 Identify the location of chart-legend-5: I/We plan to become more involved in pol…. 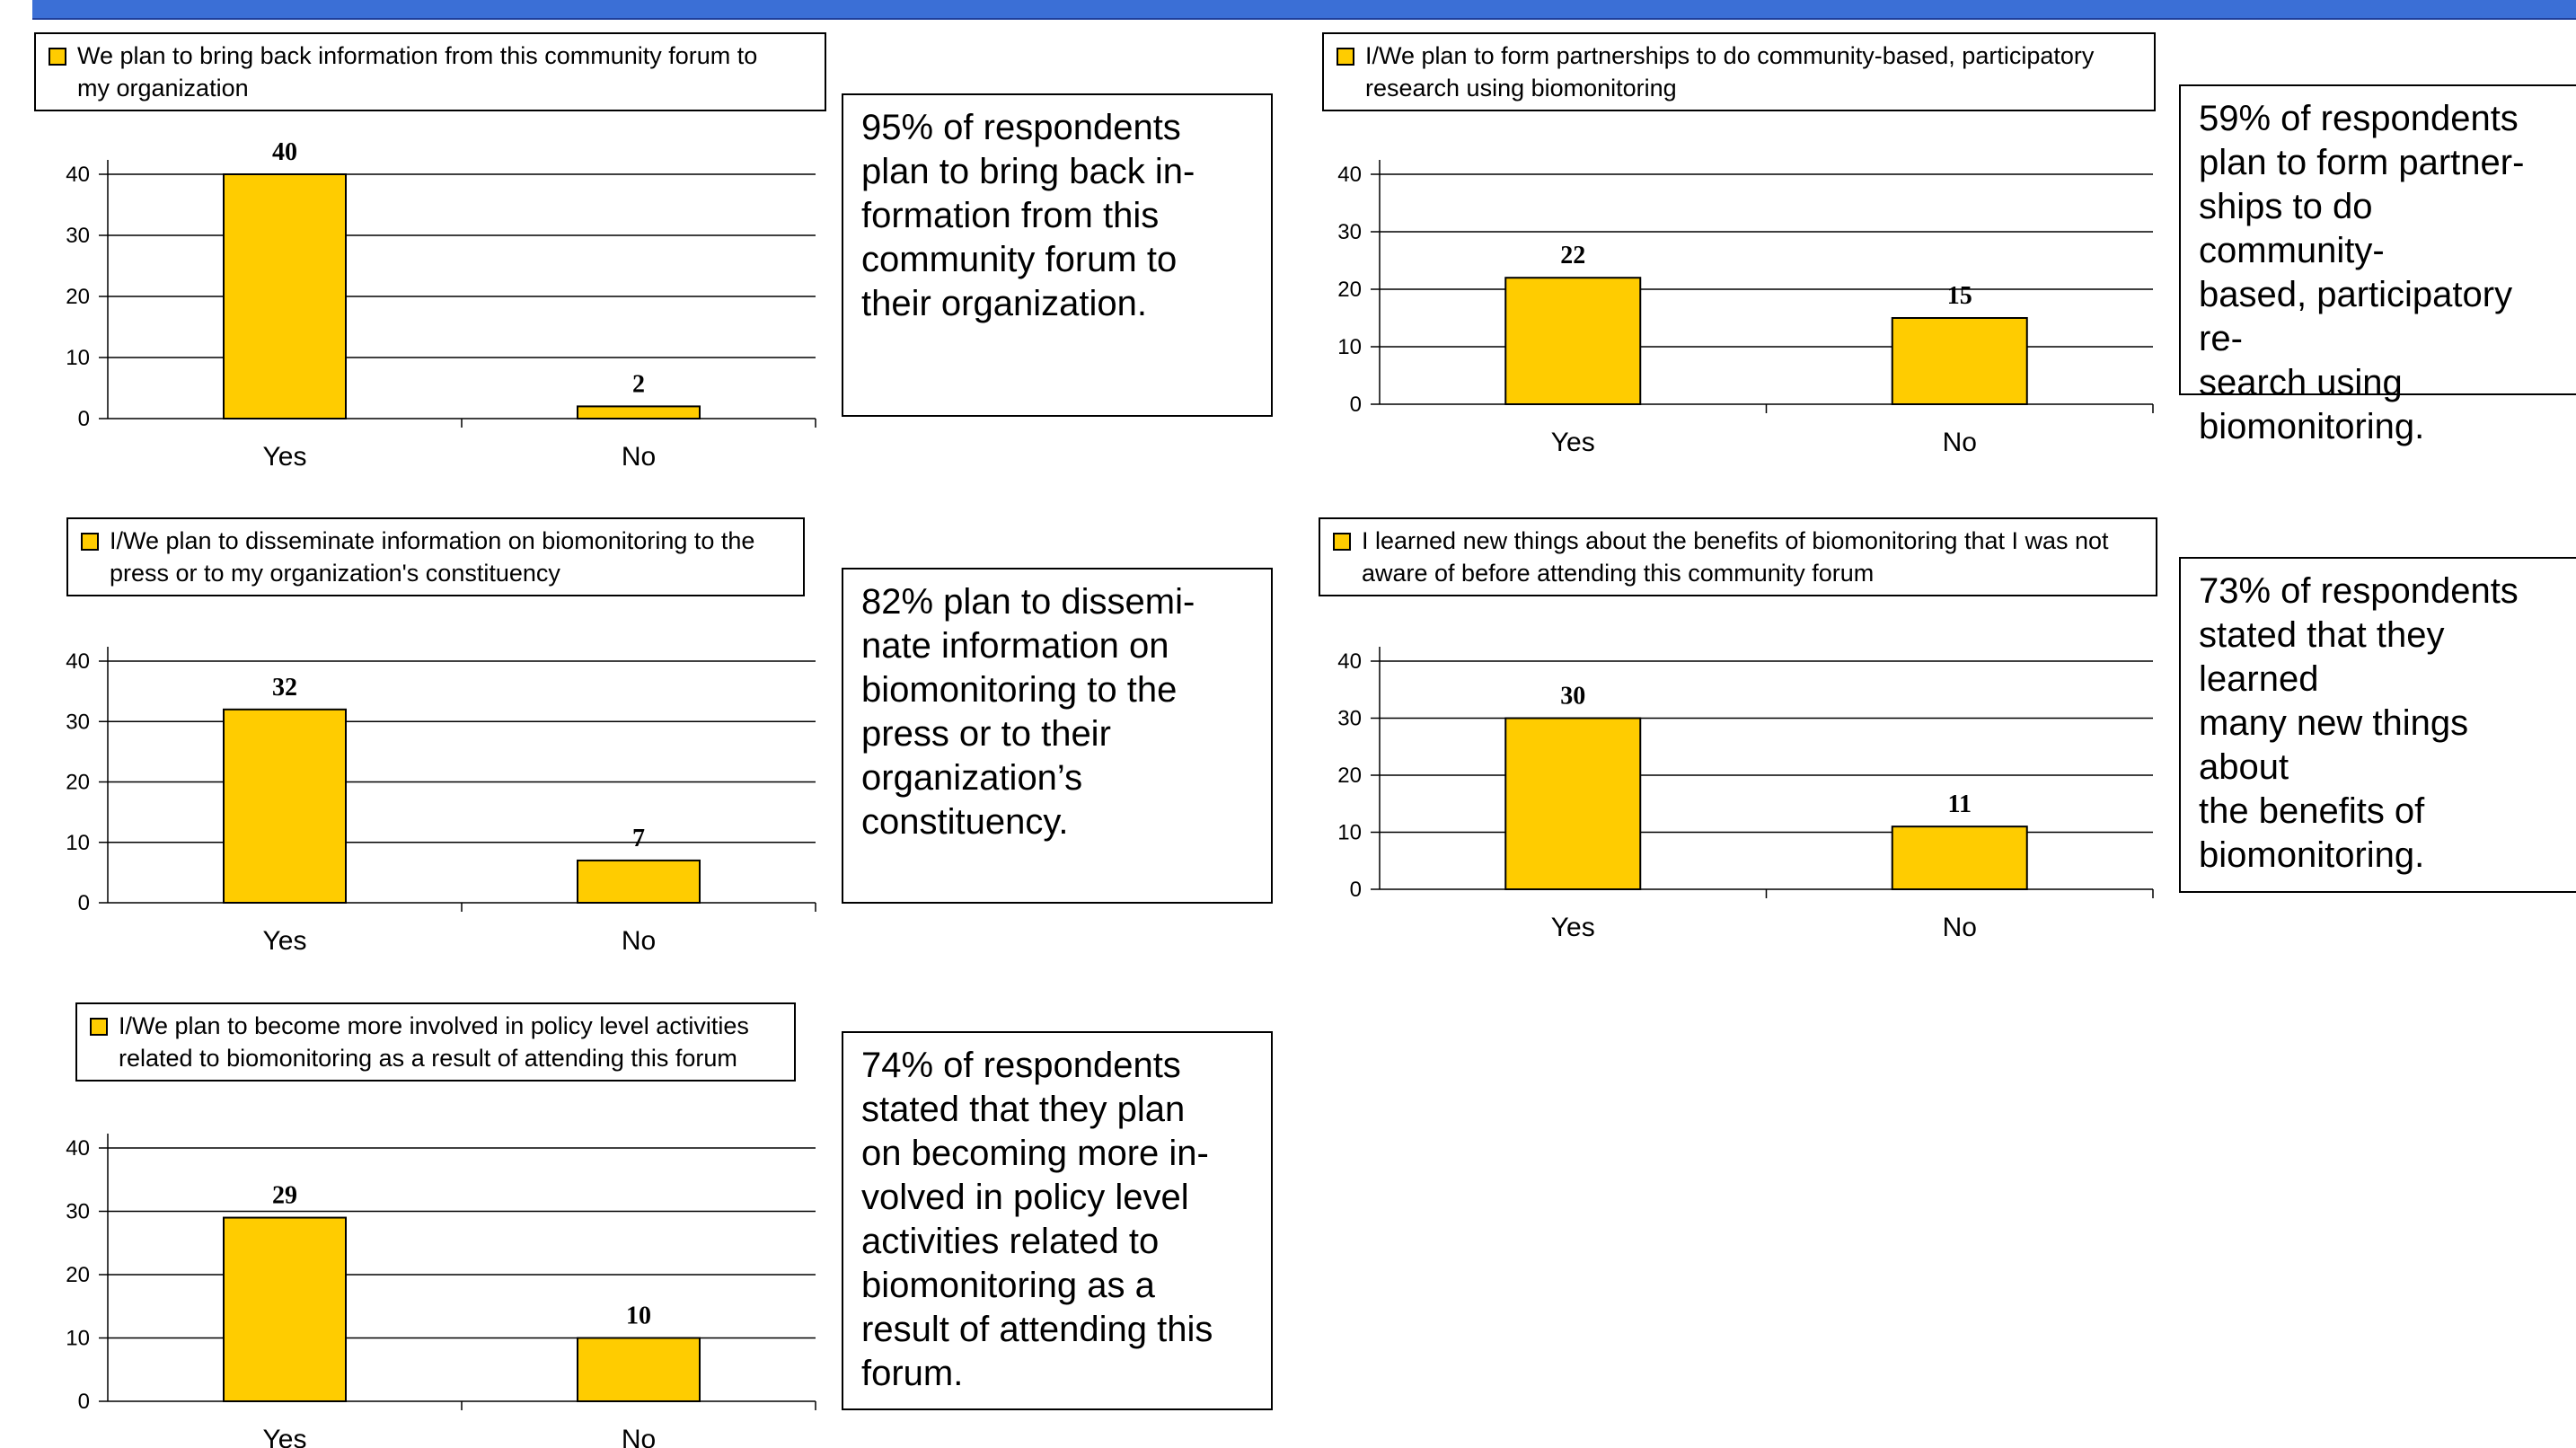
(435, 1042).